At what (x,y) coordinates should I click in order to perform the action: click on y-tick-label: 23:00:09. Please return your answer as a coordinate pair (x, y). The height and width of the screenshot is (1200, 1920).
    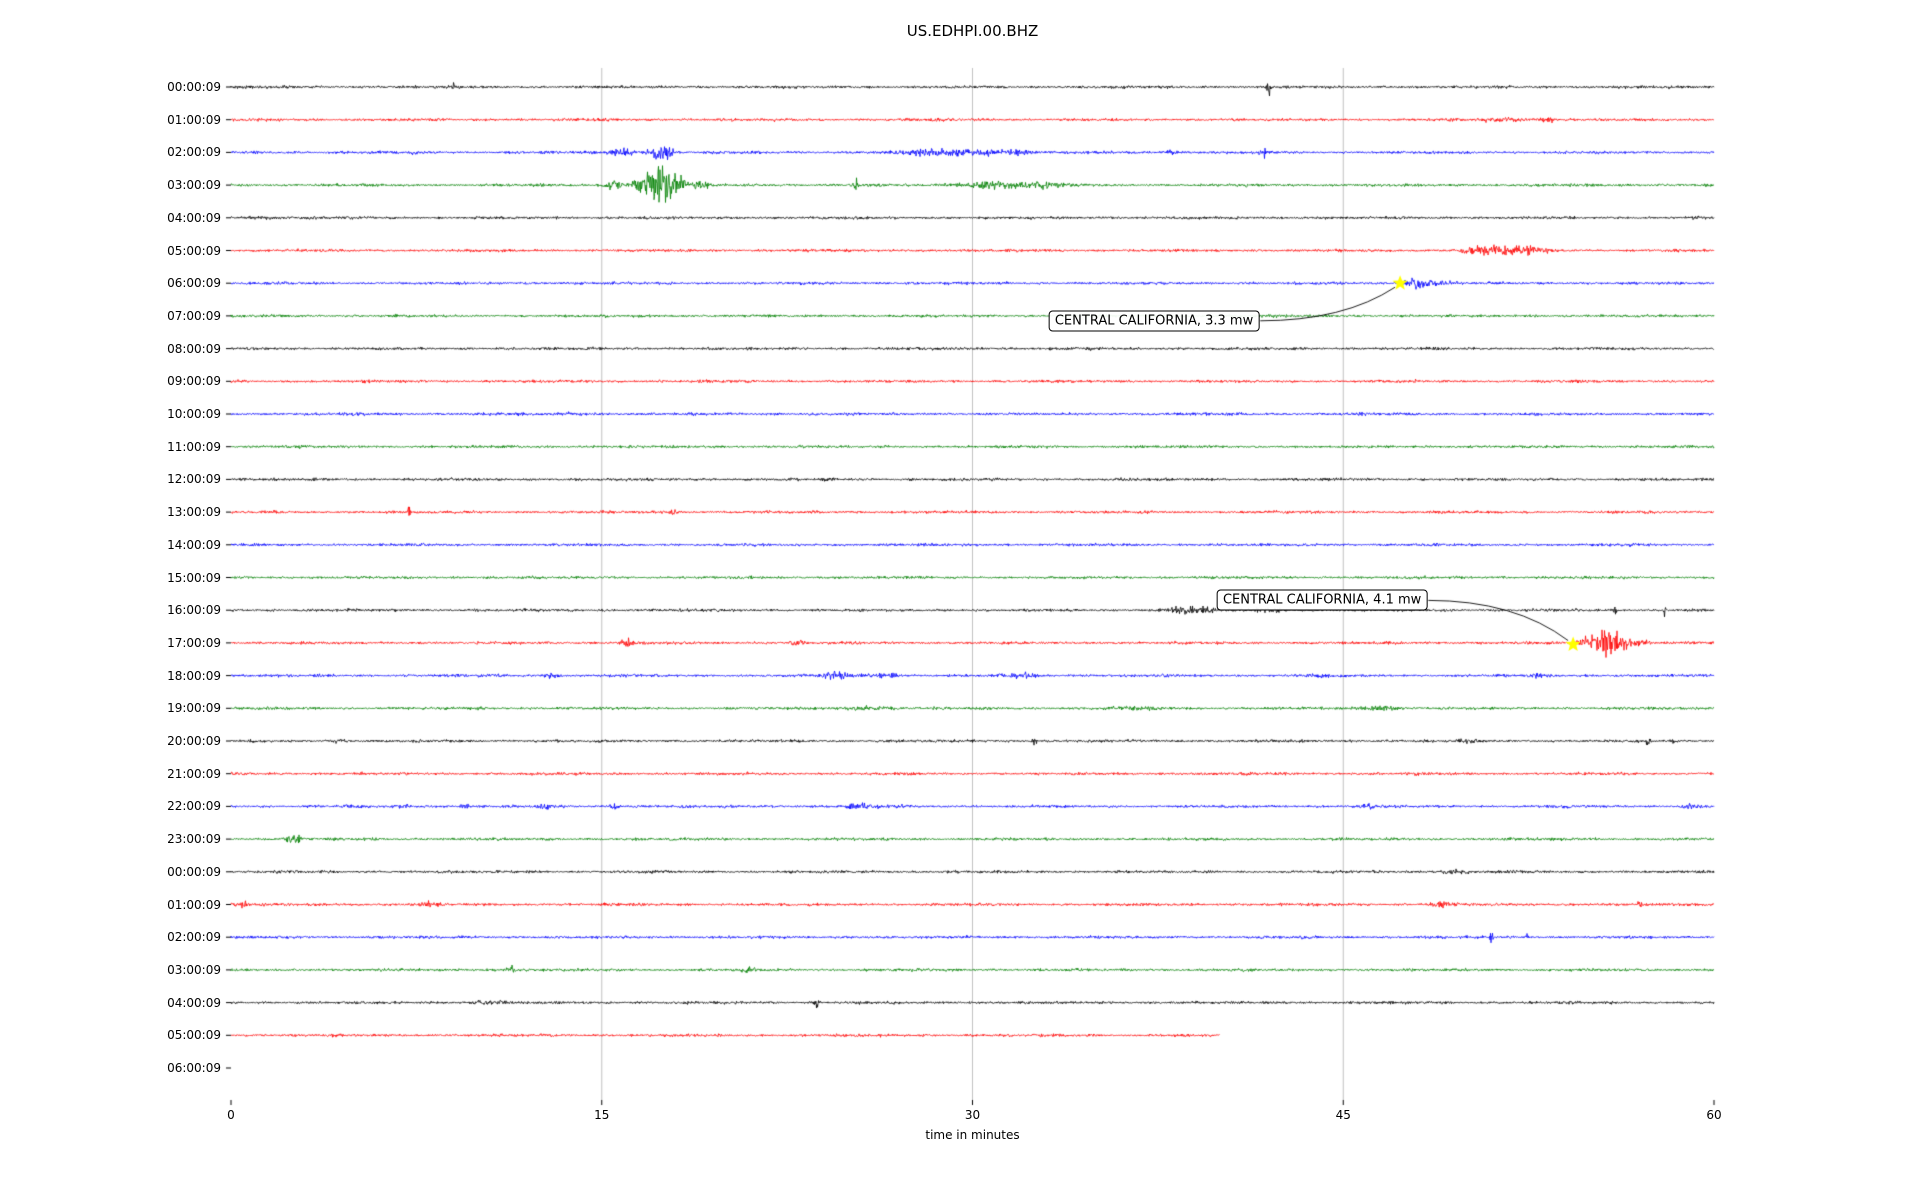
    Looking at the image, I should click on (194, 839).